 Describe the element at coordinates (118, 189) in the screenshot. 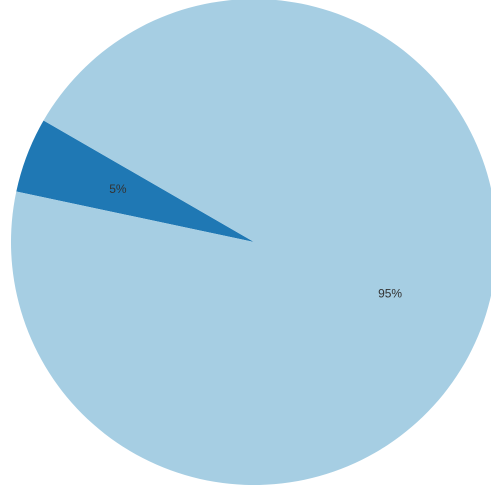

I see `pie-slice-0-percent-label: 5%` at that location.